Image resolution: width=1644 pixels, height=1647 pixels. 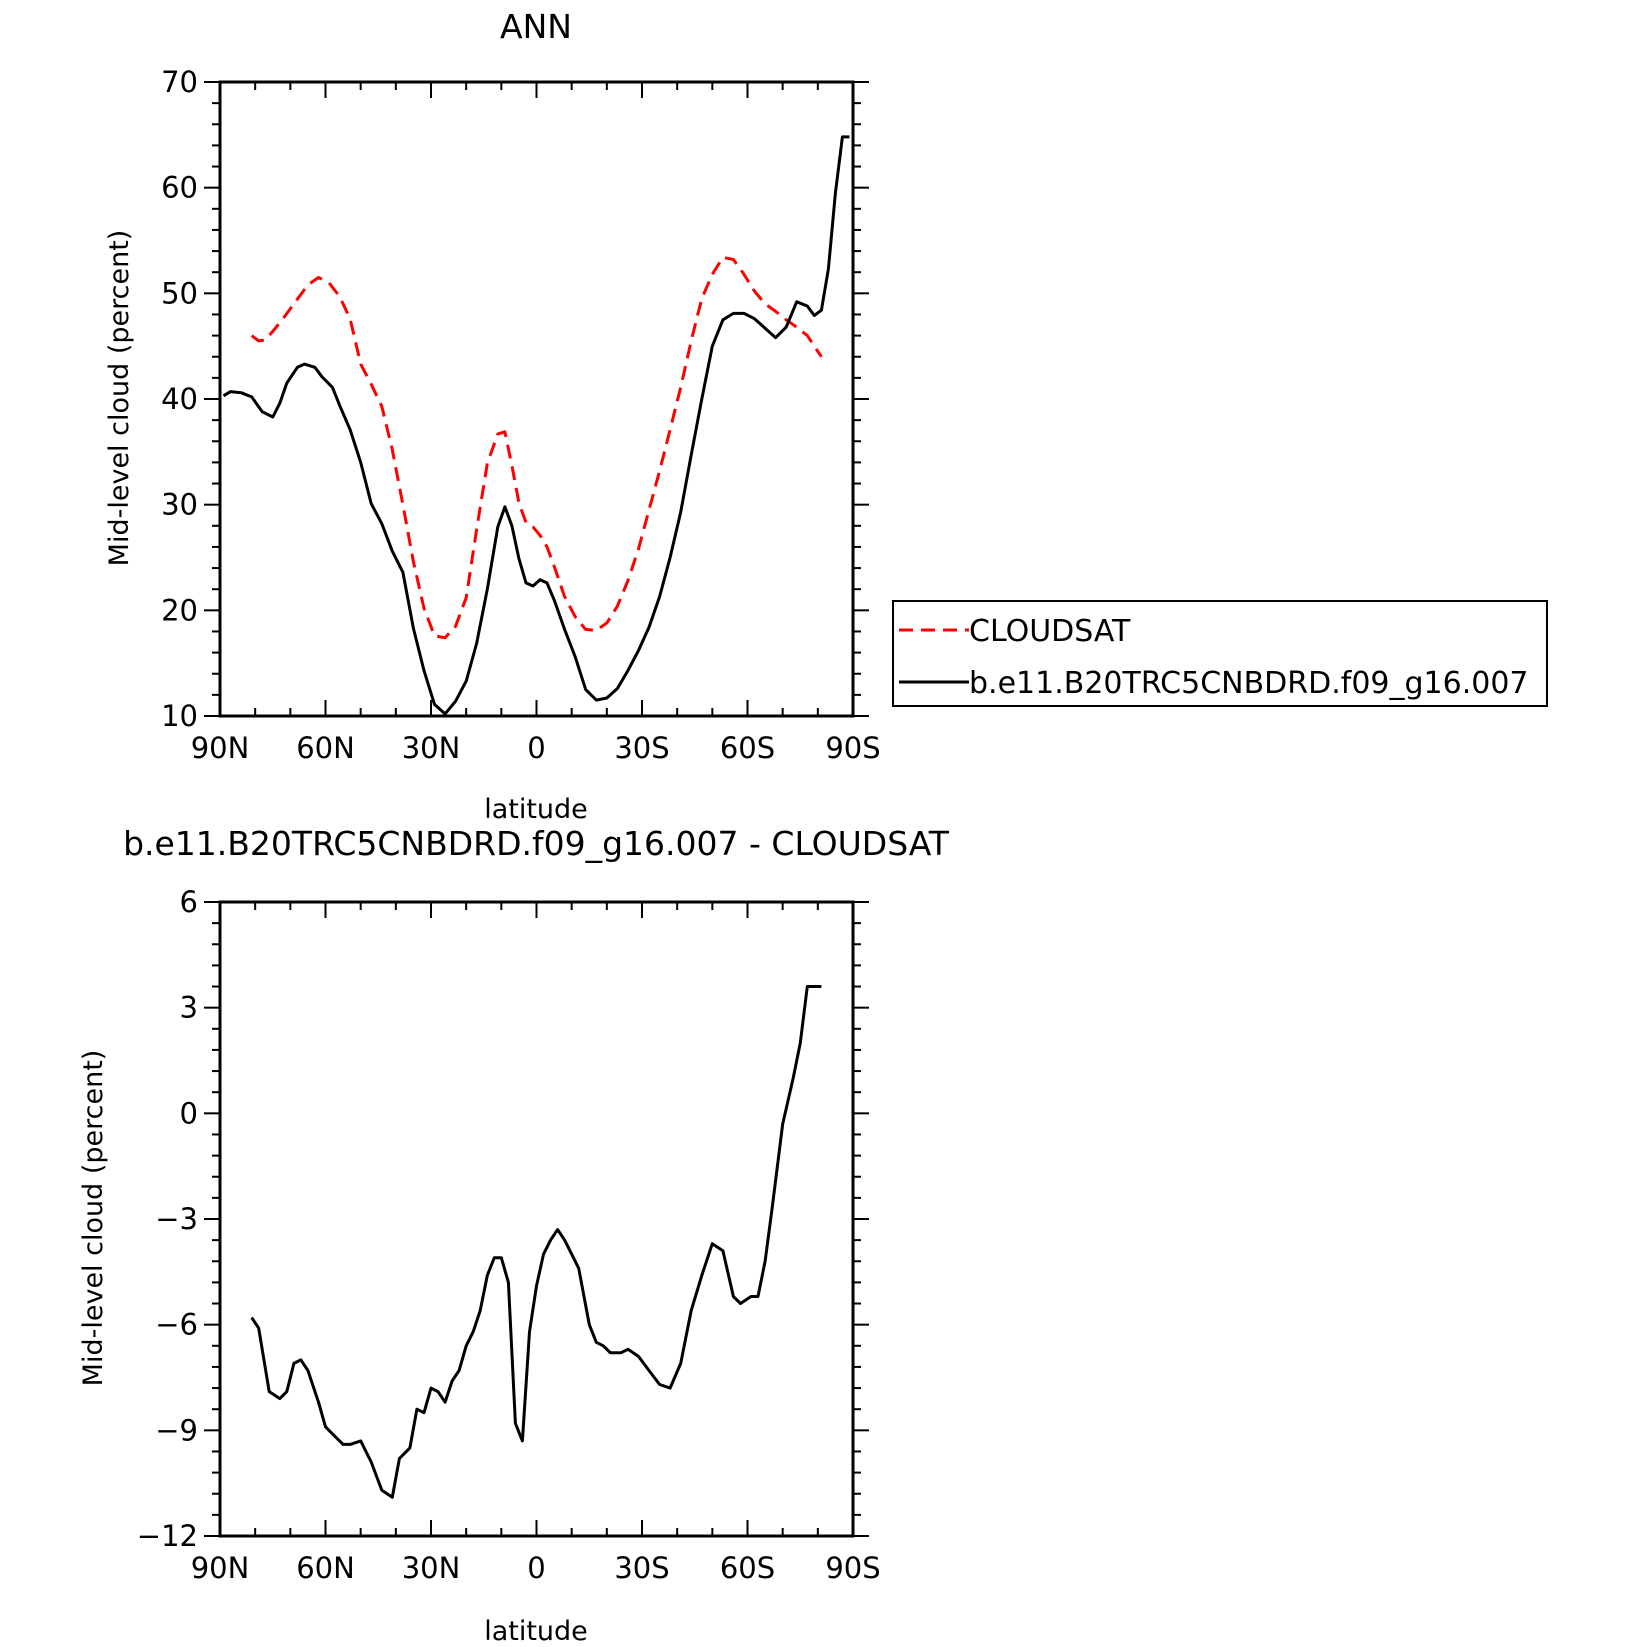 What do you see at coordinates (431, 1568) in the screenshot?
I see `bottom-x-tick-label: 30N` at bounding box center [431, 1568].